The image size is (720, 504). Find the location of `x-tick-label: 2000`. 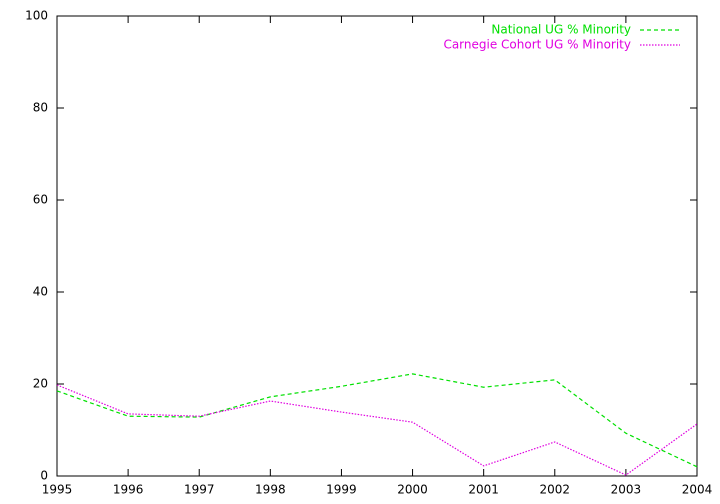

x-tick-label: 2000 is located at coordinates (412, 490).